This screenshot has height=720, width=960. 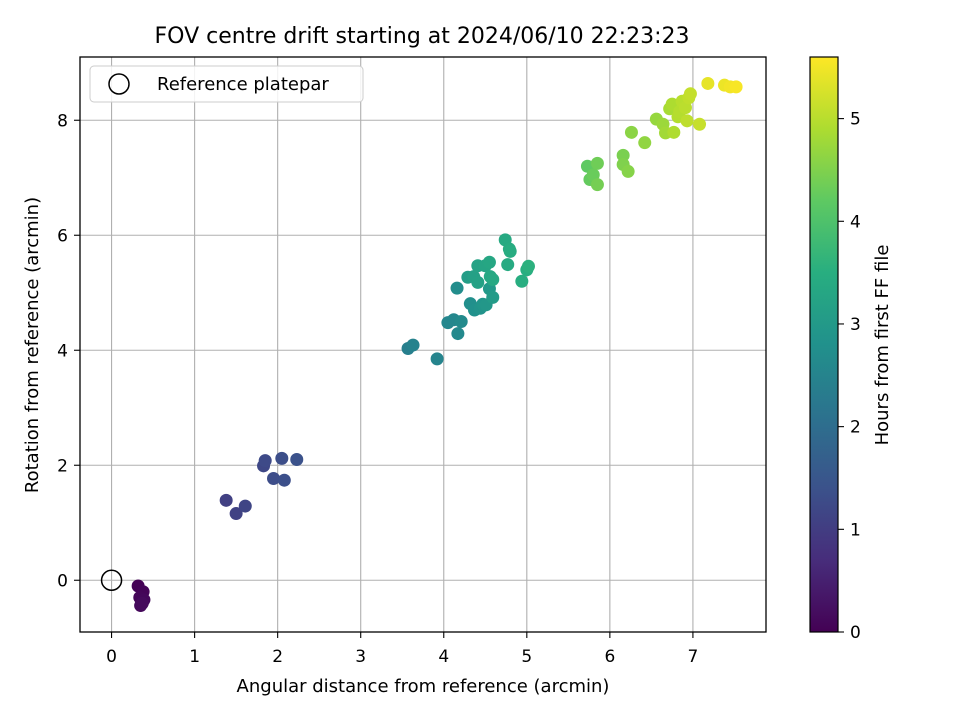 I want to click on x-tick-label: 4, so click(x=443, y=657).